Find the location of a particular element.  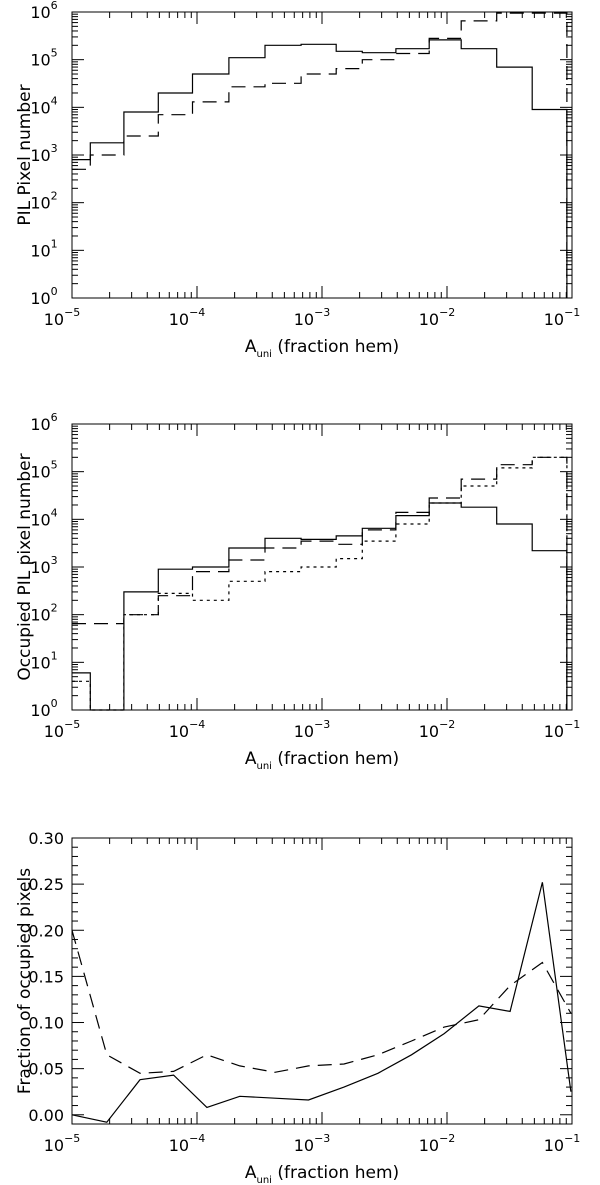

series-dashed-line is located at coordinates (321, 1002).